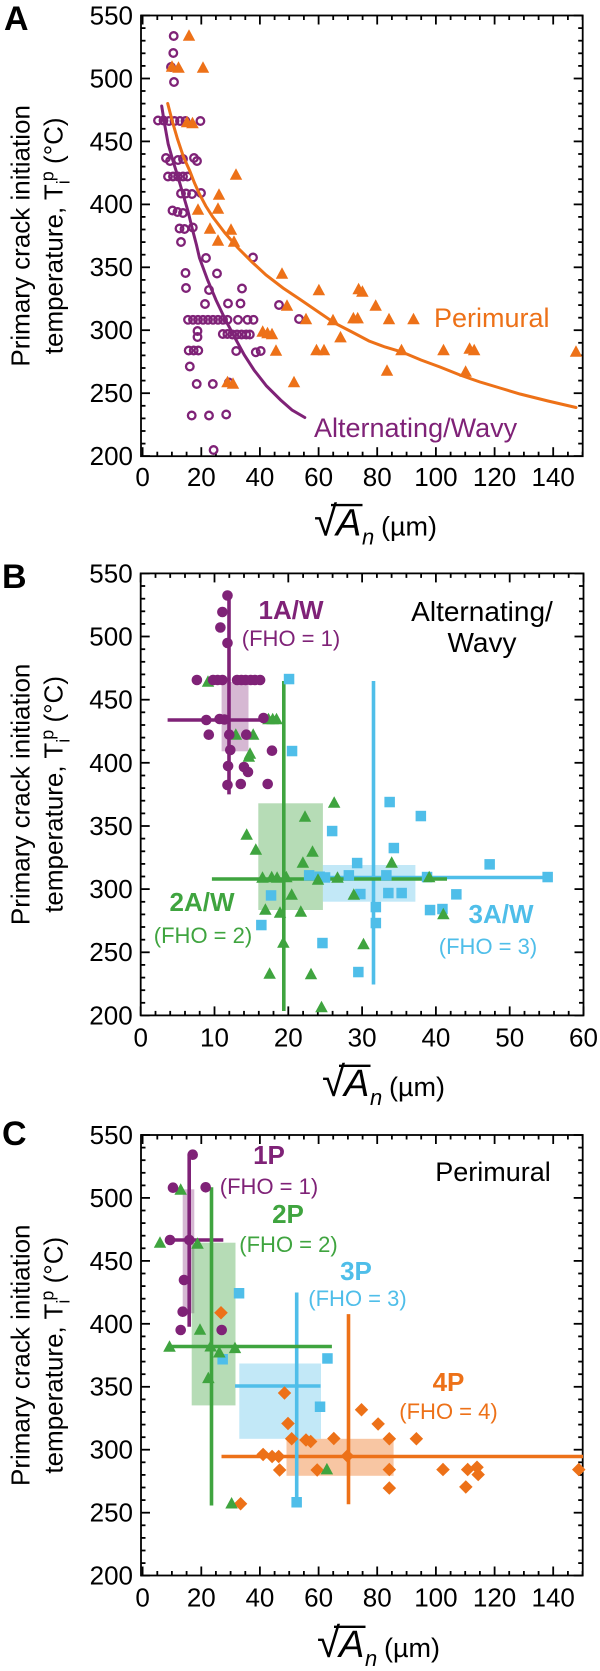  I want to click on svg-text: 1P, so click(269, 1155).